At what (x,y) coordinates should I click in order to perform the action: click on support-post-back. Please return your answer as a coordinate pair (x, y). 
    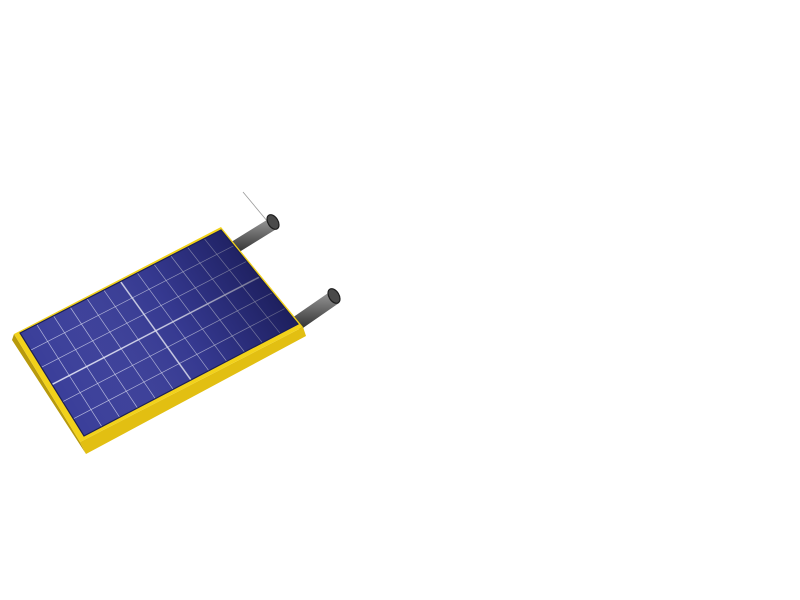
    Looking at the image, I should click on (254, 234).